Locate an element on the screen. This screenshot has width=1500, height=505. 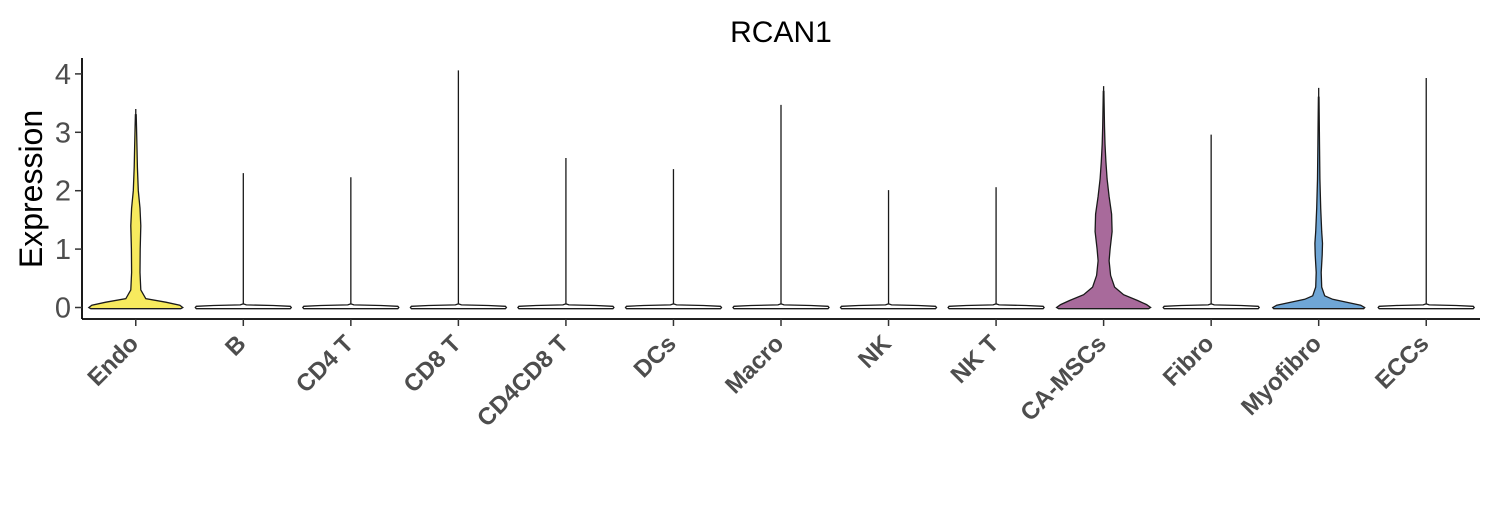
x-tick-label-endo: Endo is located at coordinates (113, 361).